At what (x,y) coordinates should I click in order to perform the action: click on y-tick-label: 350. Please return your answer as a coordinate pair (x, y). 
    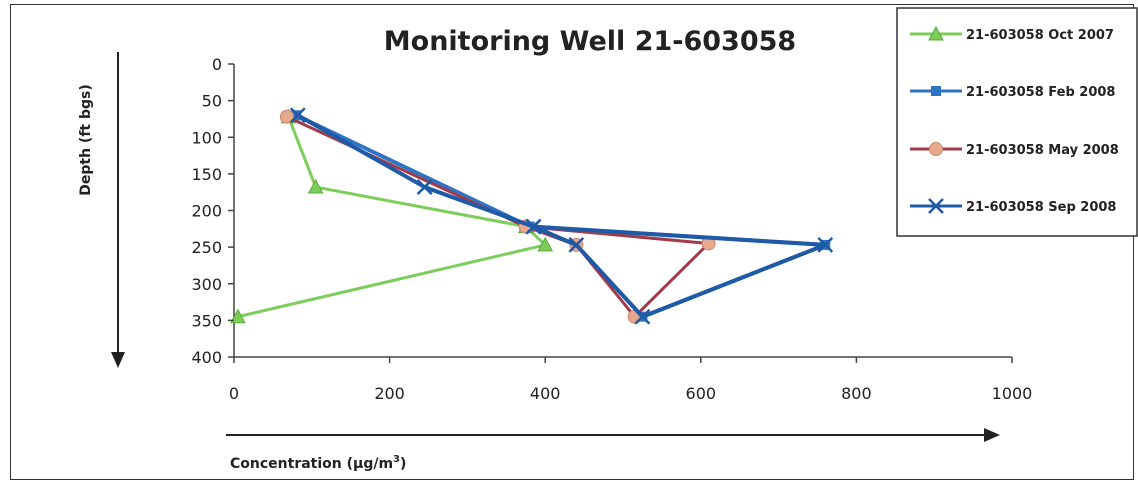
    Looking at the image, I should click on (206, 320).